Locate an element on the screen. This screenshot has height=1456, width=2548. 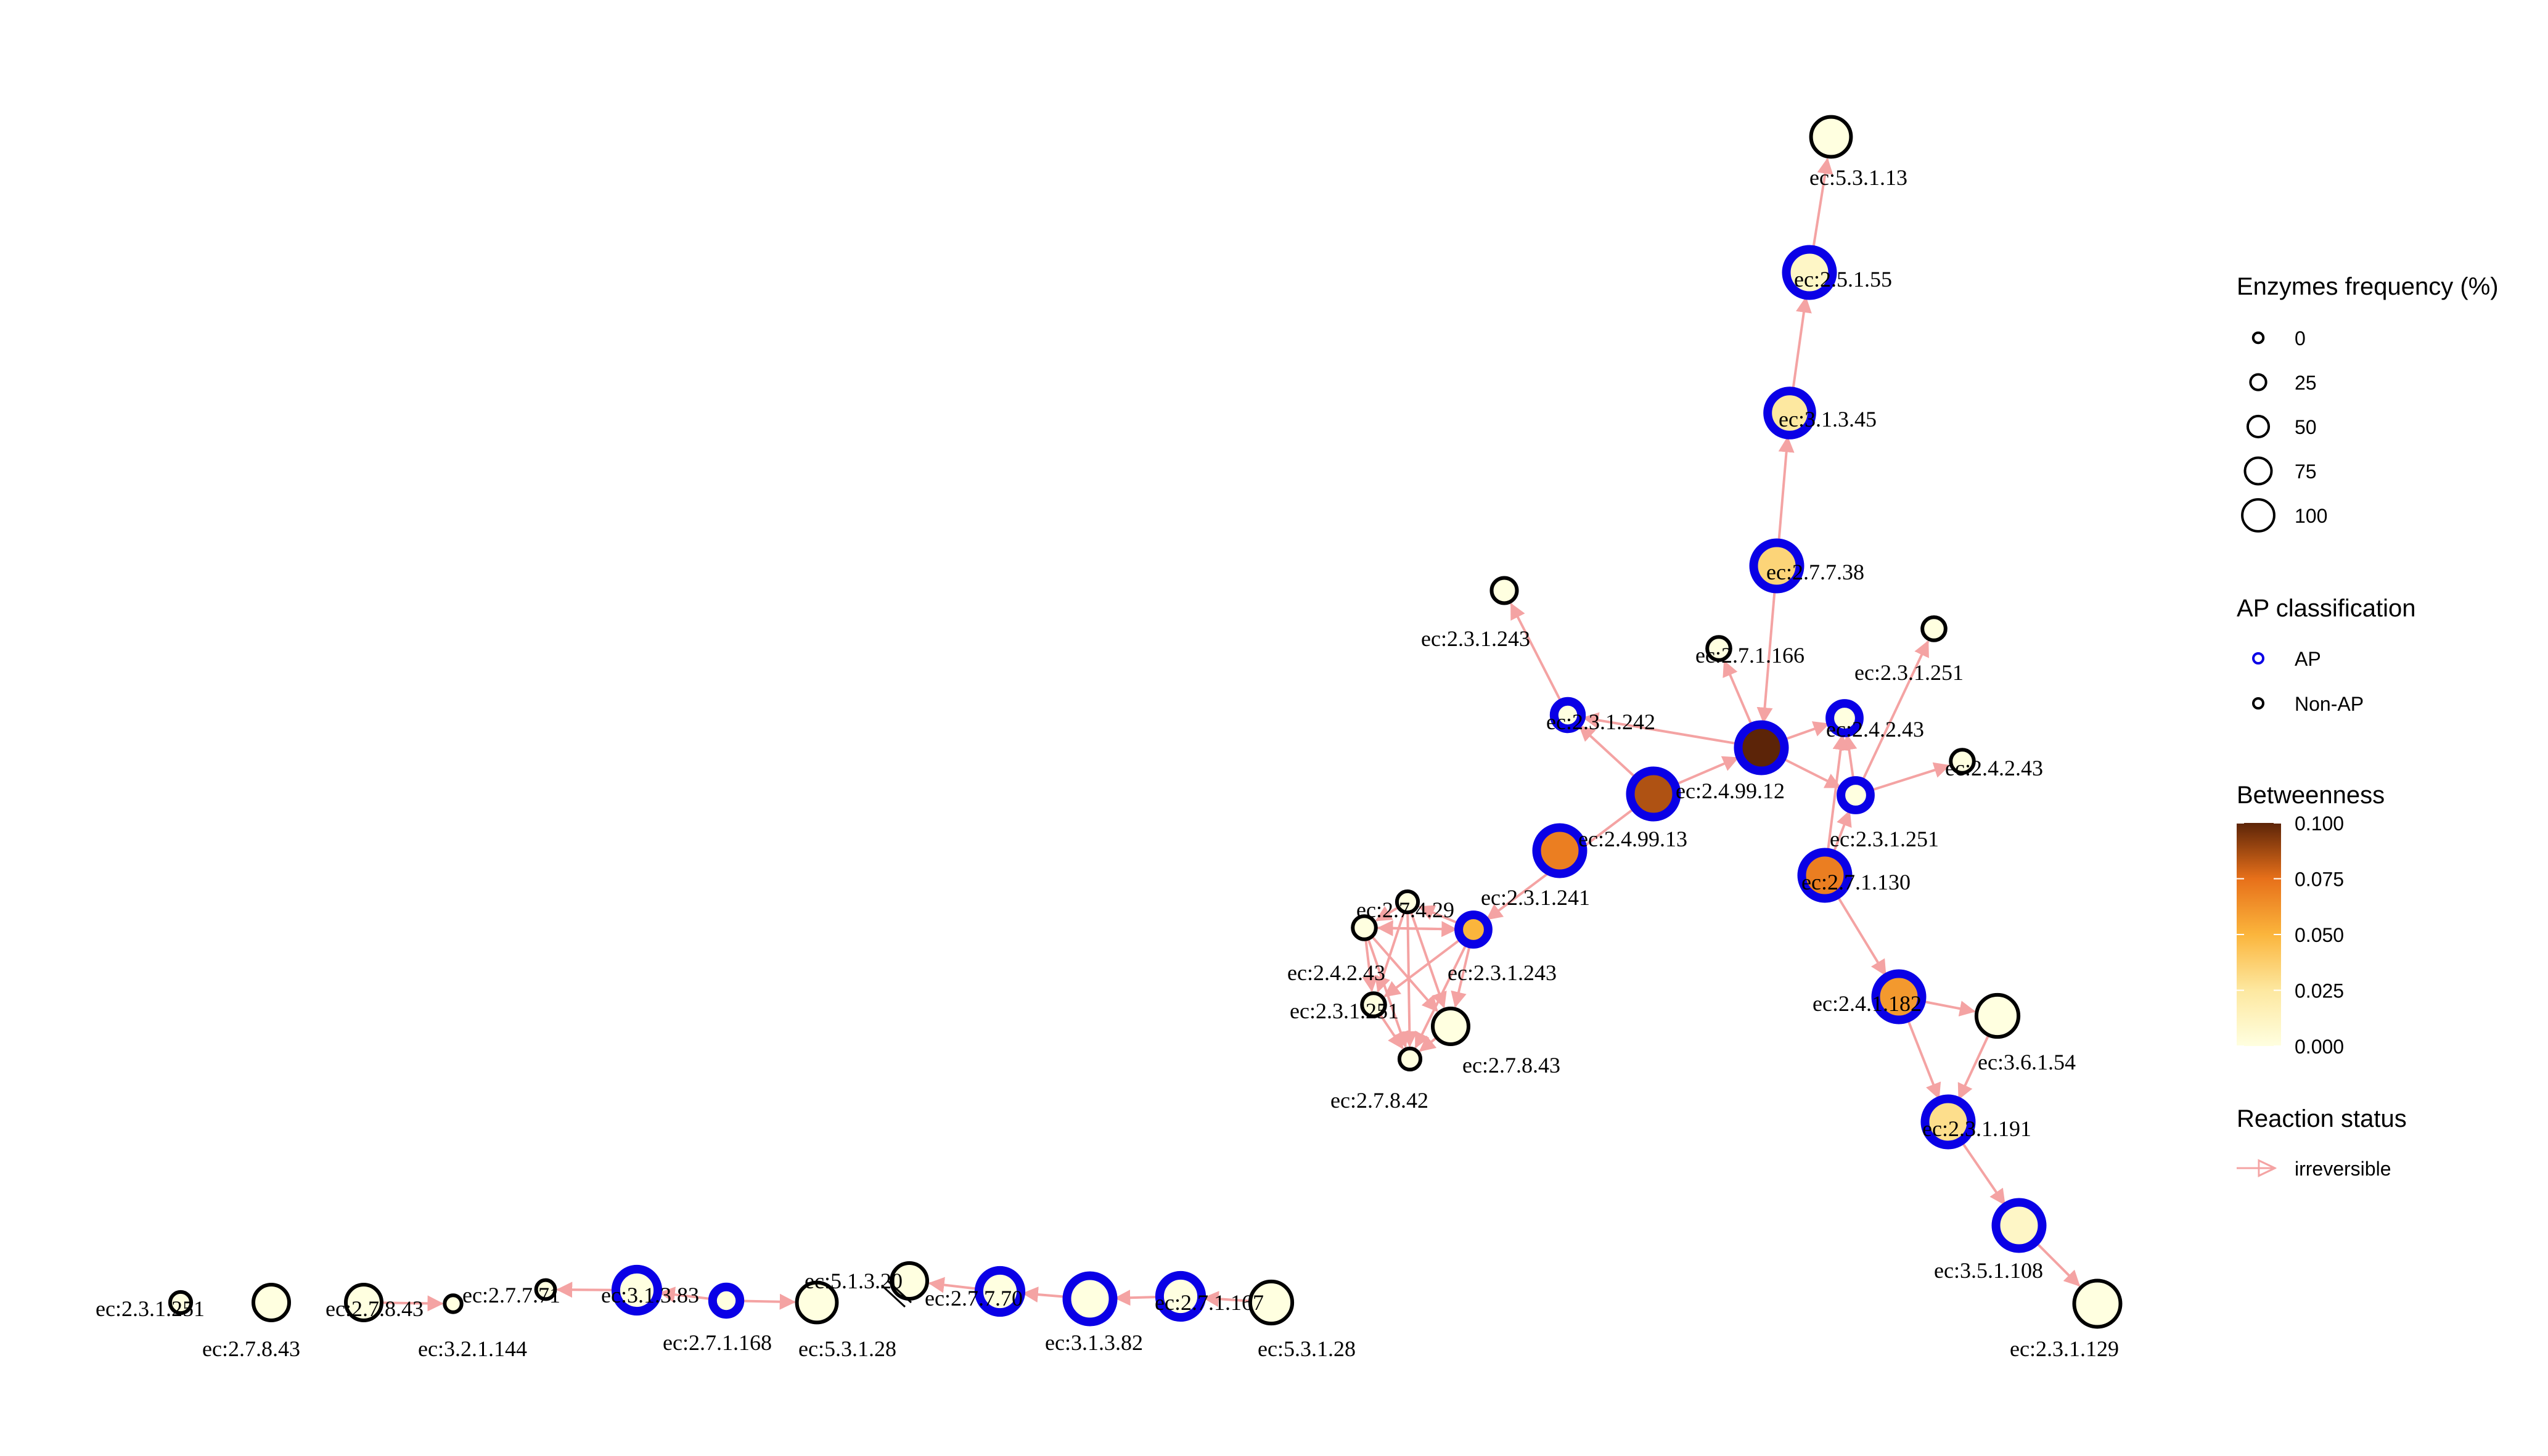
edge-n10-n13 is located at coordinates (1812, 773).